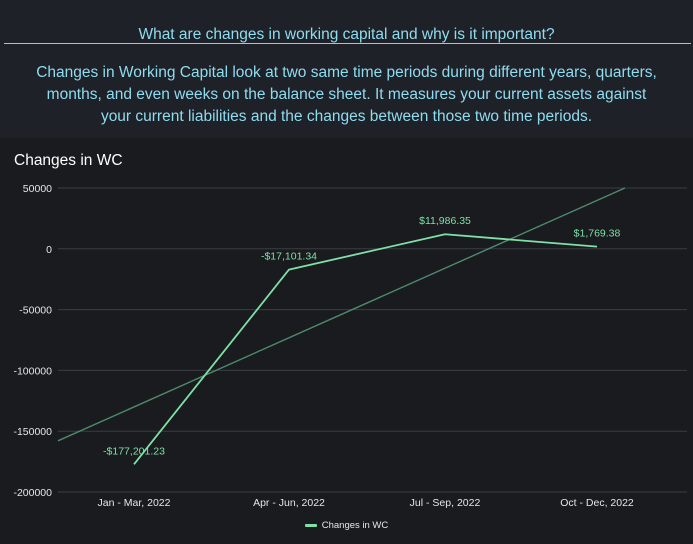 This screenshot has width=693, height=544. What do you see at coordinates (445, 503) in the screenshot?
I see `x-tick-label: Jul - Sep, 2022` at bounding box center [445, 503].